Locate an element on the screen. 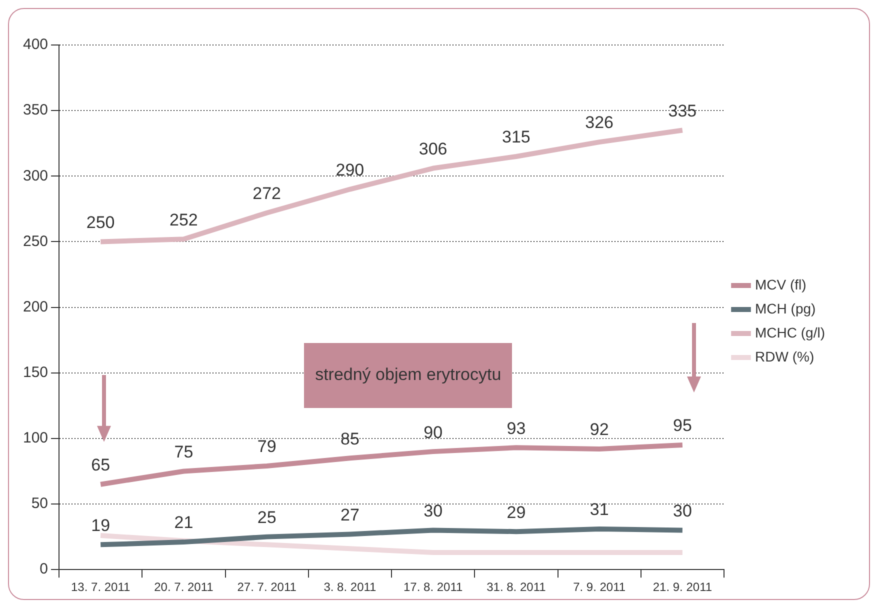  data-label: 25 is located at coordinates (266, 517).